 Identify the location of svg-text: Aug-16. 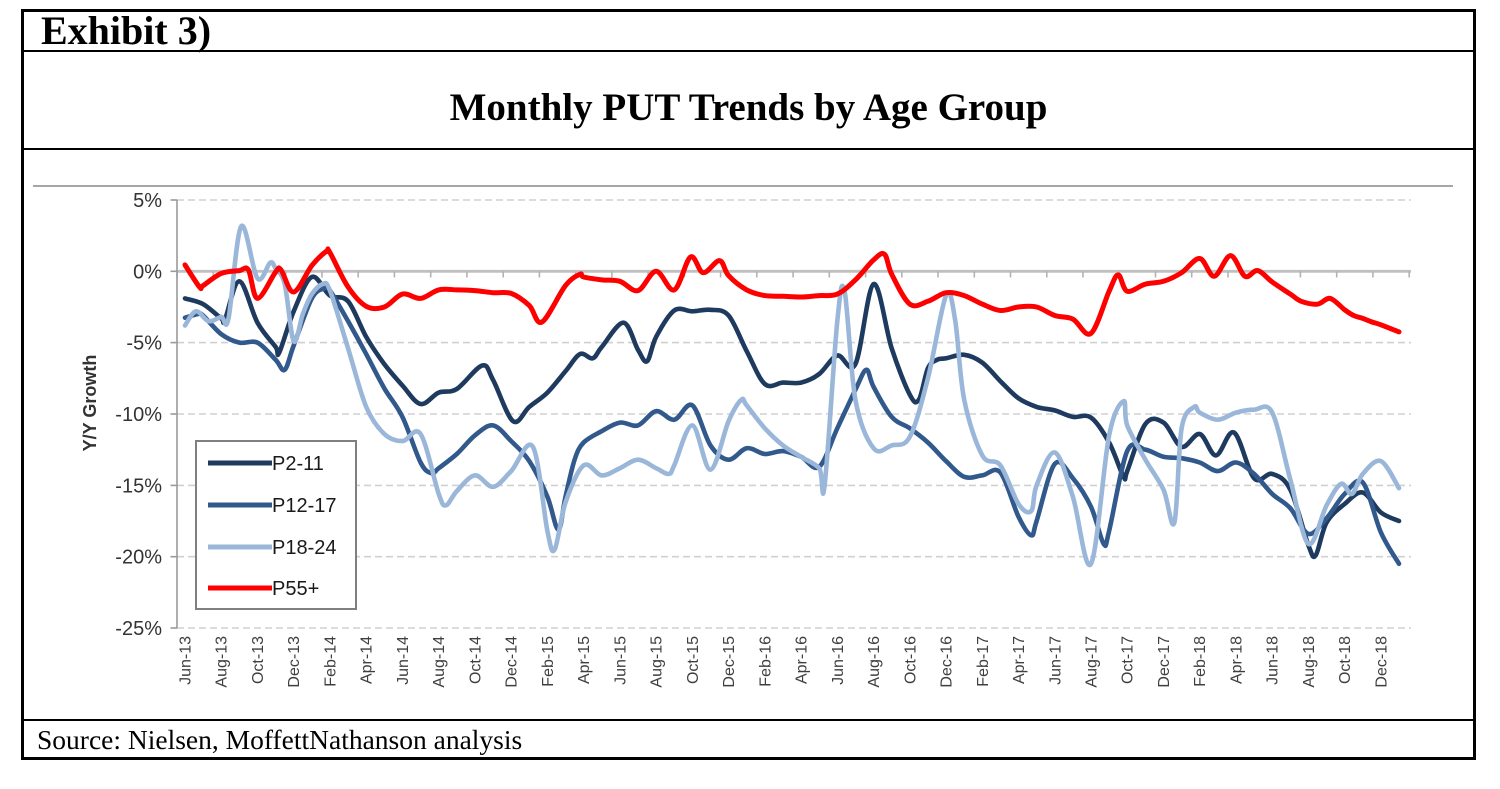
(874, 662).